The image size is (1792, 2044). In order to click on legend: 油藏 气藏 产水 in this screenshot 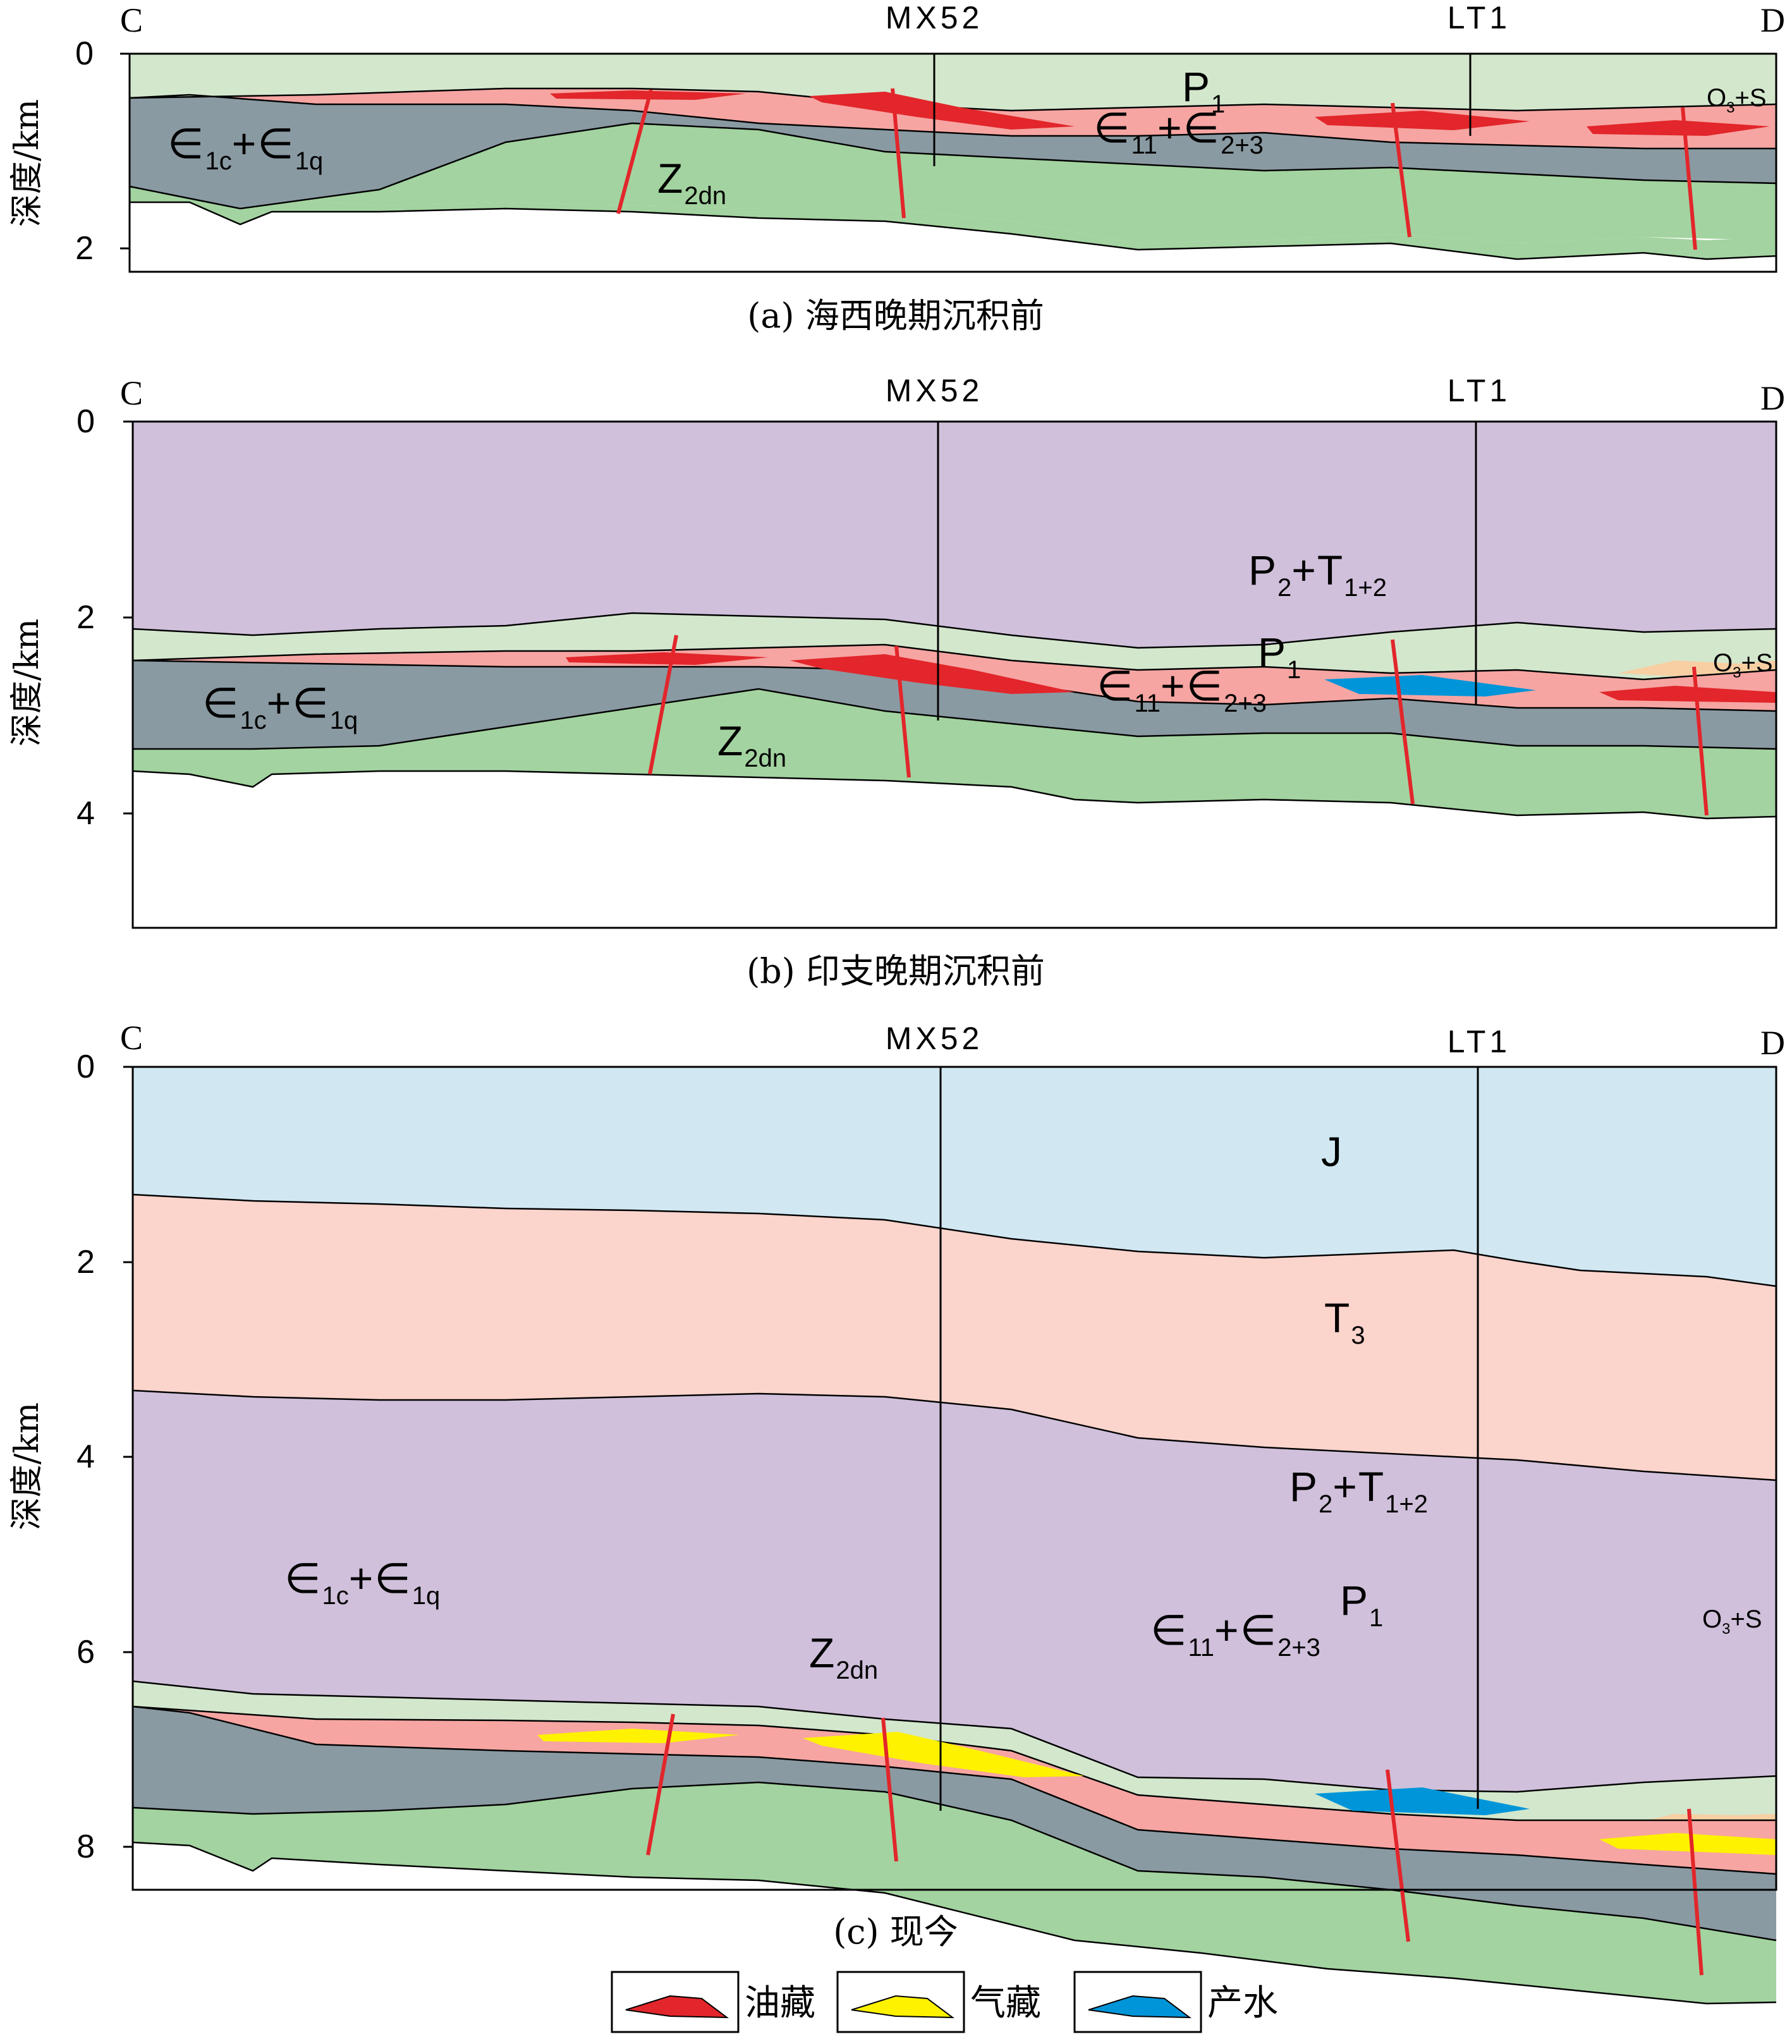, I will do `click(944, 2002)`.